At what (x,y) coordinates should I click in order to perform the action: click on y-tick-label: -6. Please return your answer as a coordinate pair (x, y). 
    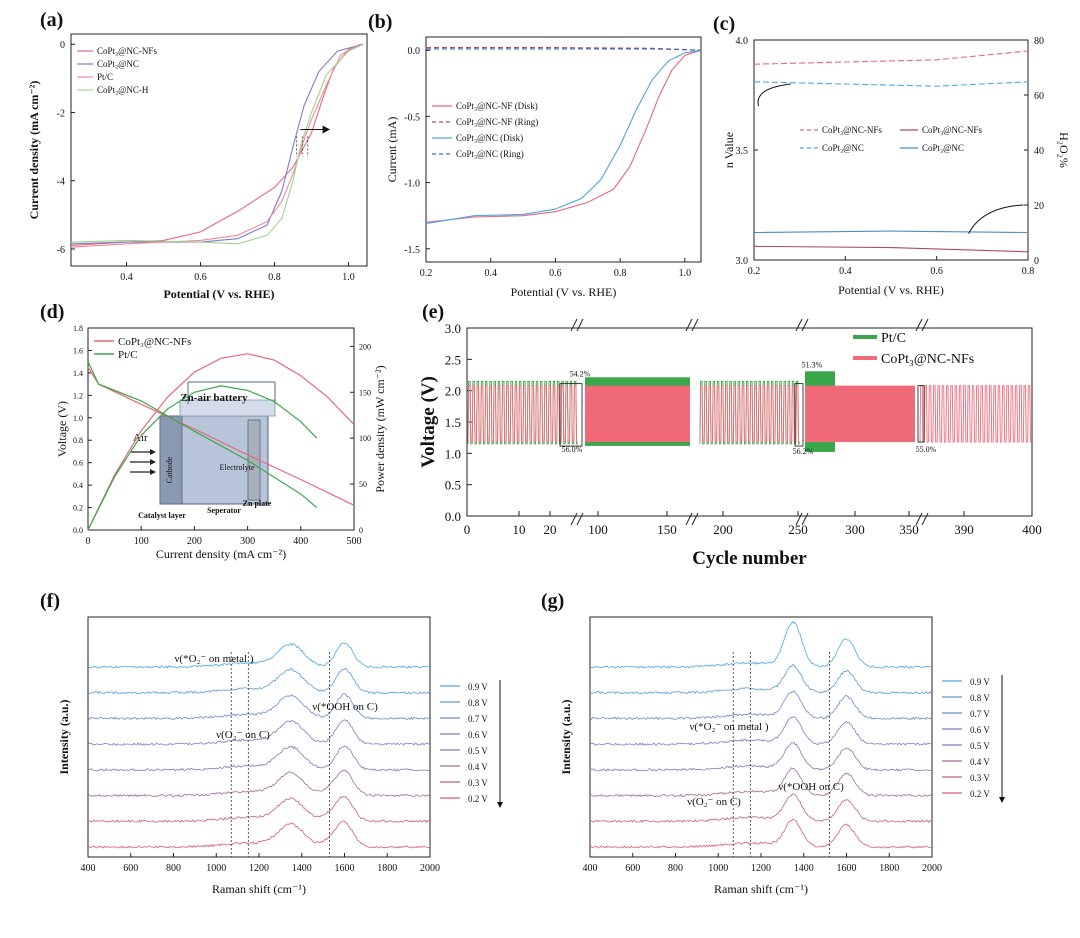
    Looking at the image, I should click on (61, 250).